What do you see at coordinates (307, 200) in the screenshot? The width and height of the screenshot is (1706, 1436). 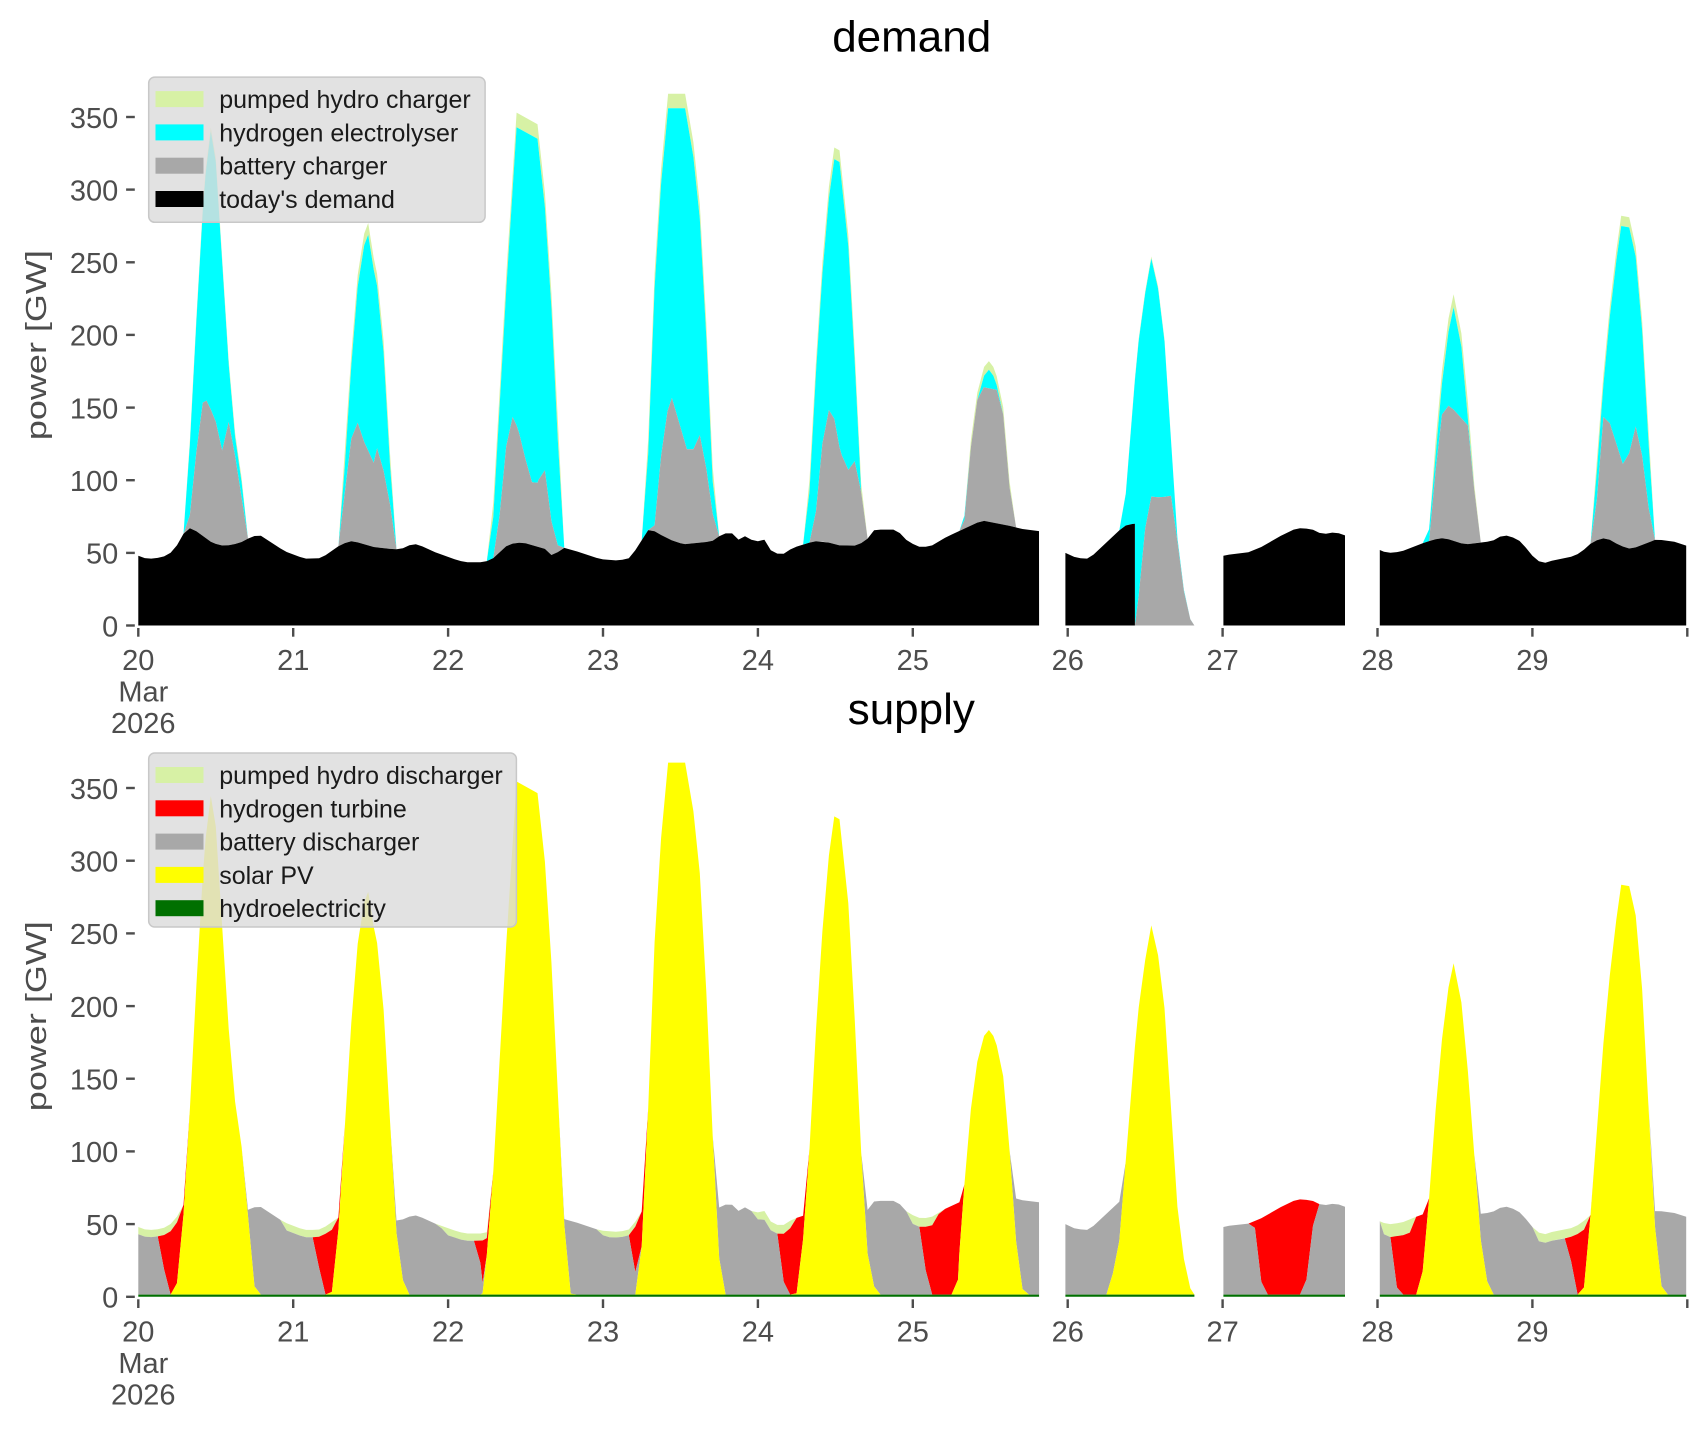 I see `svg-text: today's demand` at bounding box center [307, 200].